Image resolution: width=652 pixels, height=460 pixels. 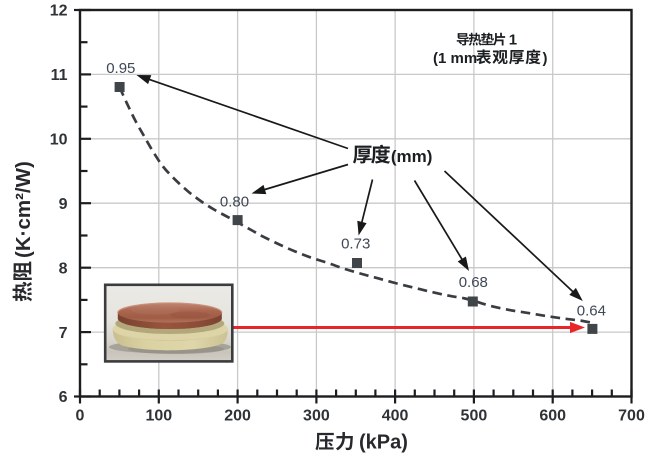 I want to click on svg-text: 400, so click(x=395, y=416).